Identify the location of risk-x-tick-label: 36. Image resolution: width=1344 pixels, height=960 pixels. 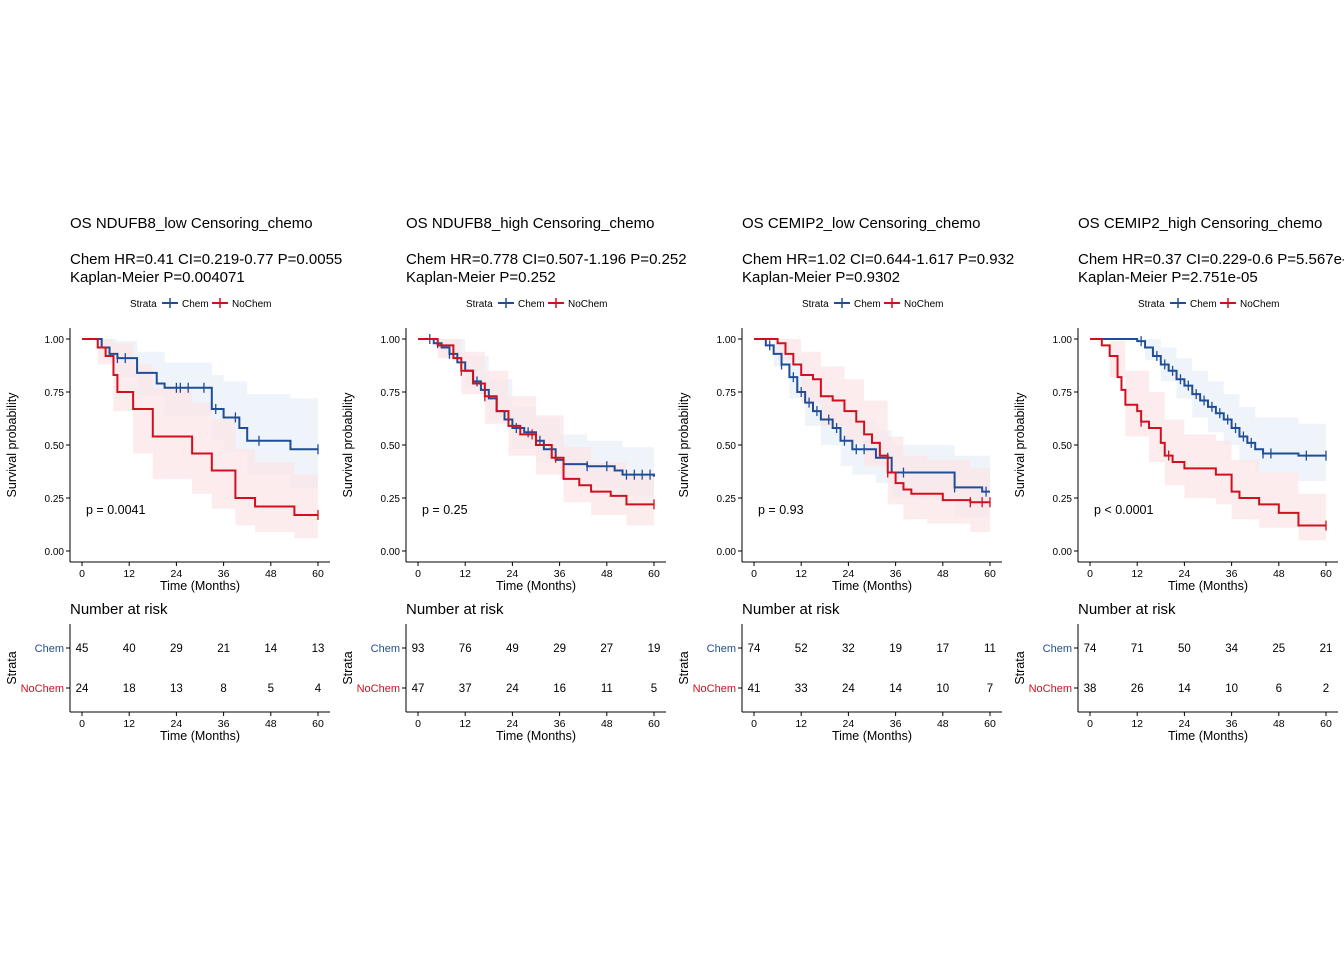
(560, 724).